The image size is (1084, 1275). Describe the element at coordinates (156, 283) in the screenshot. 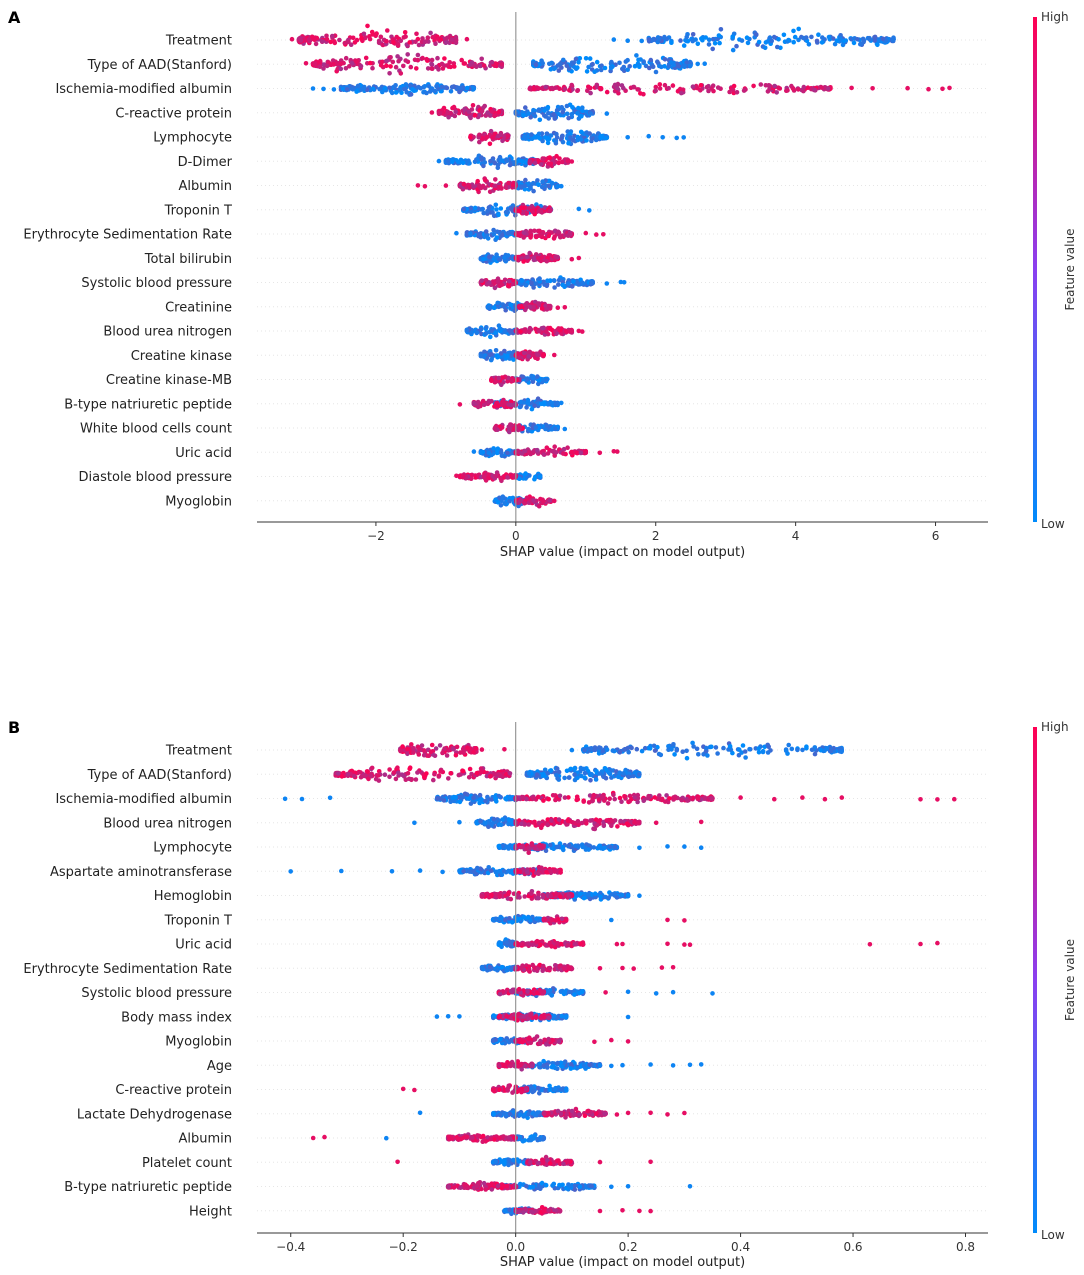

I see `feature-label: Systolic blood pressure` at that location.